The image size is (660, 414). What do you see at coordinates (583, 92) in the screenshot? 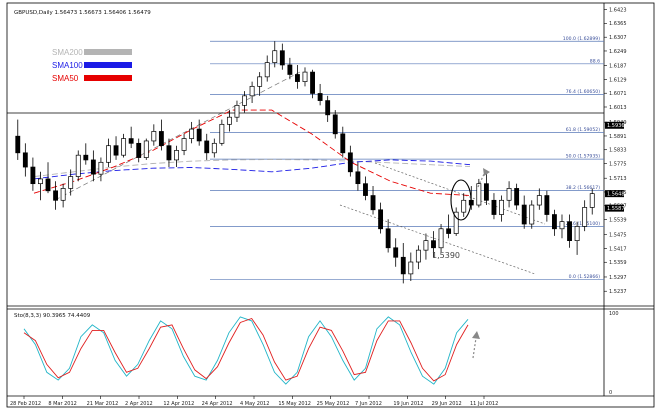
I see `fib-label-2: 76.4 (1.60650)` at bounding box center [583, 92].